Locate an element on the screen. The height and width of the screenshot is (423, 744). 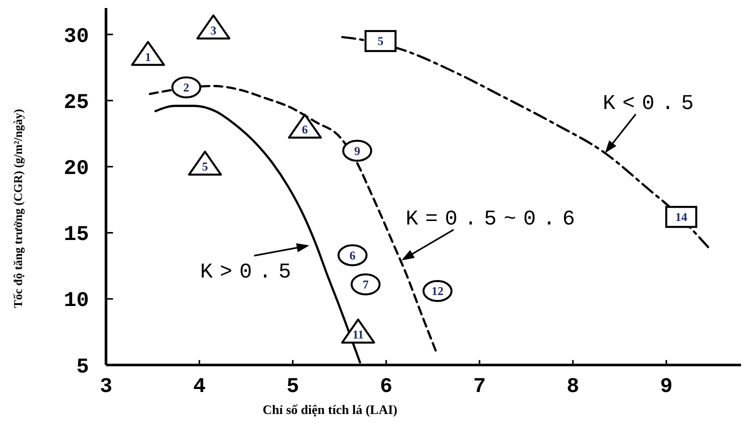
y-tick-label: 15 is located at coordinates (76, 236).